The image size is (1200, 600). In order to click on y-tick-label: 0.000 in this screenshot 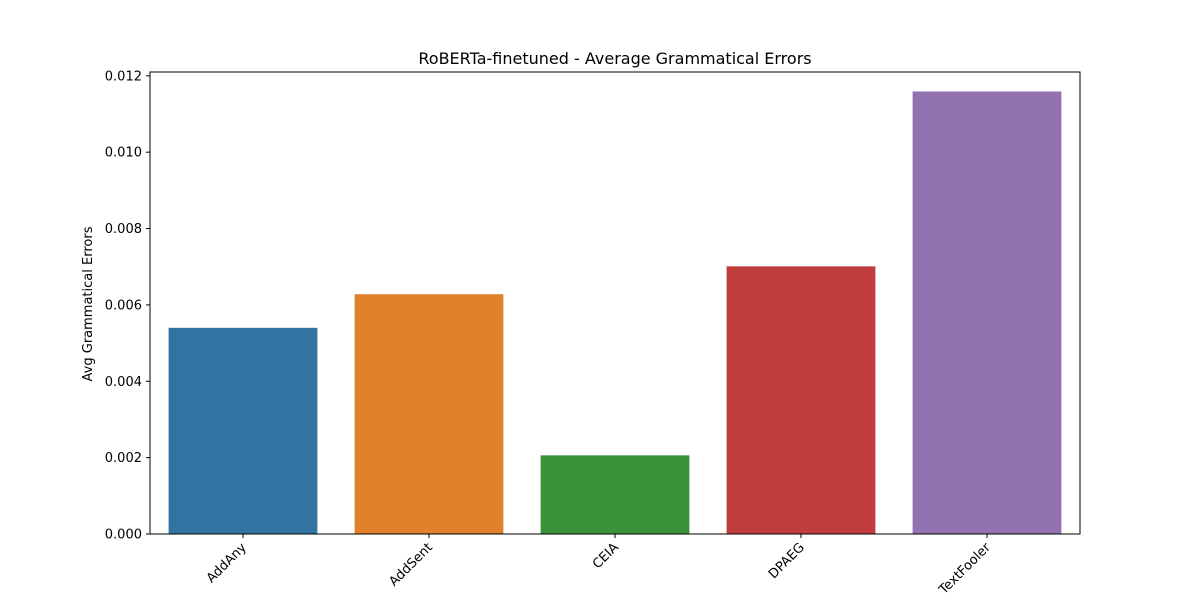, I will do `click(123, 535)`.